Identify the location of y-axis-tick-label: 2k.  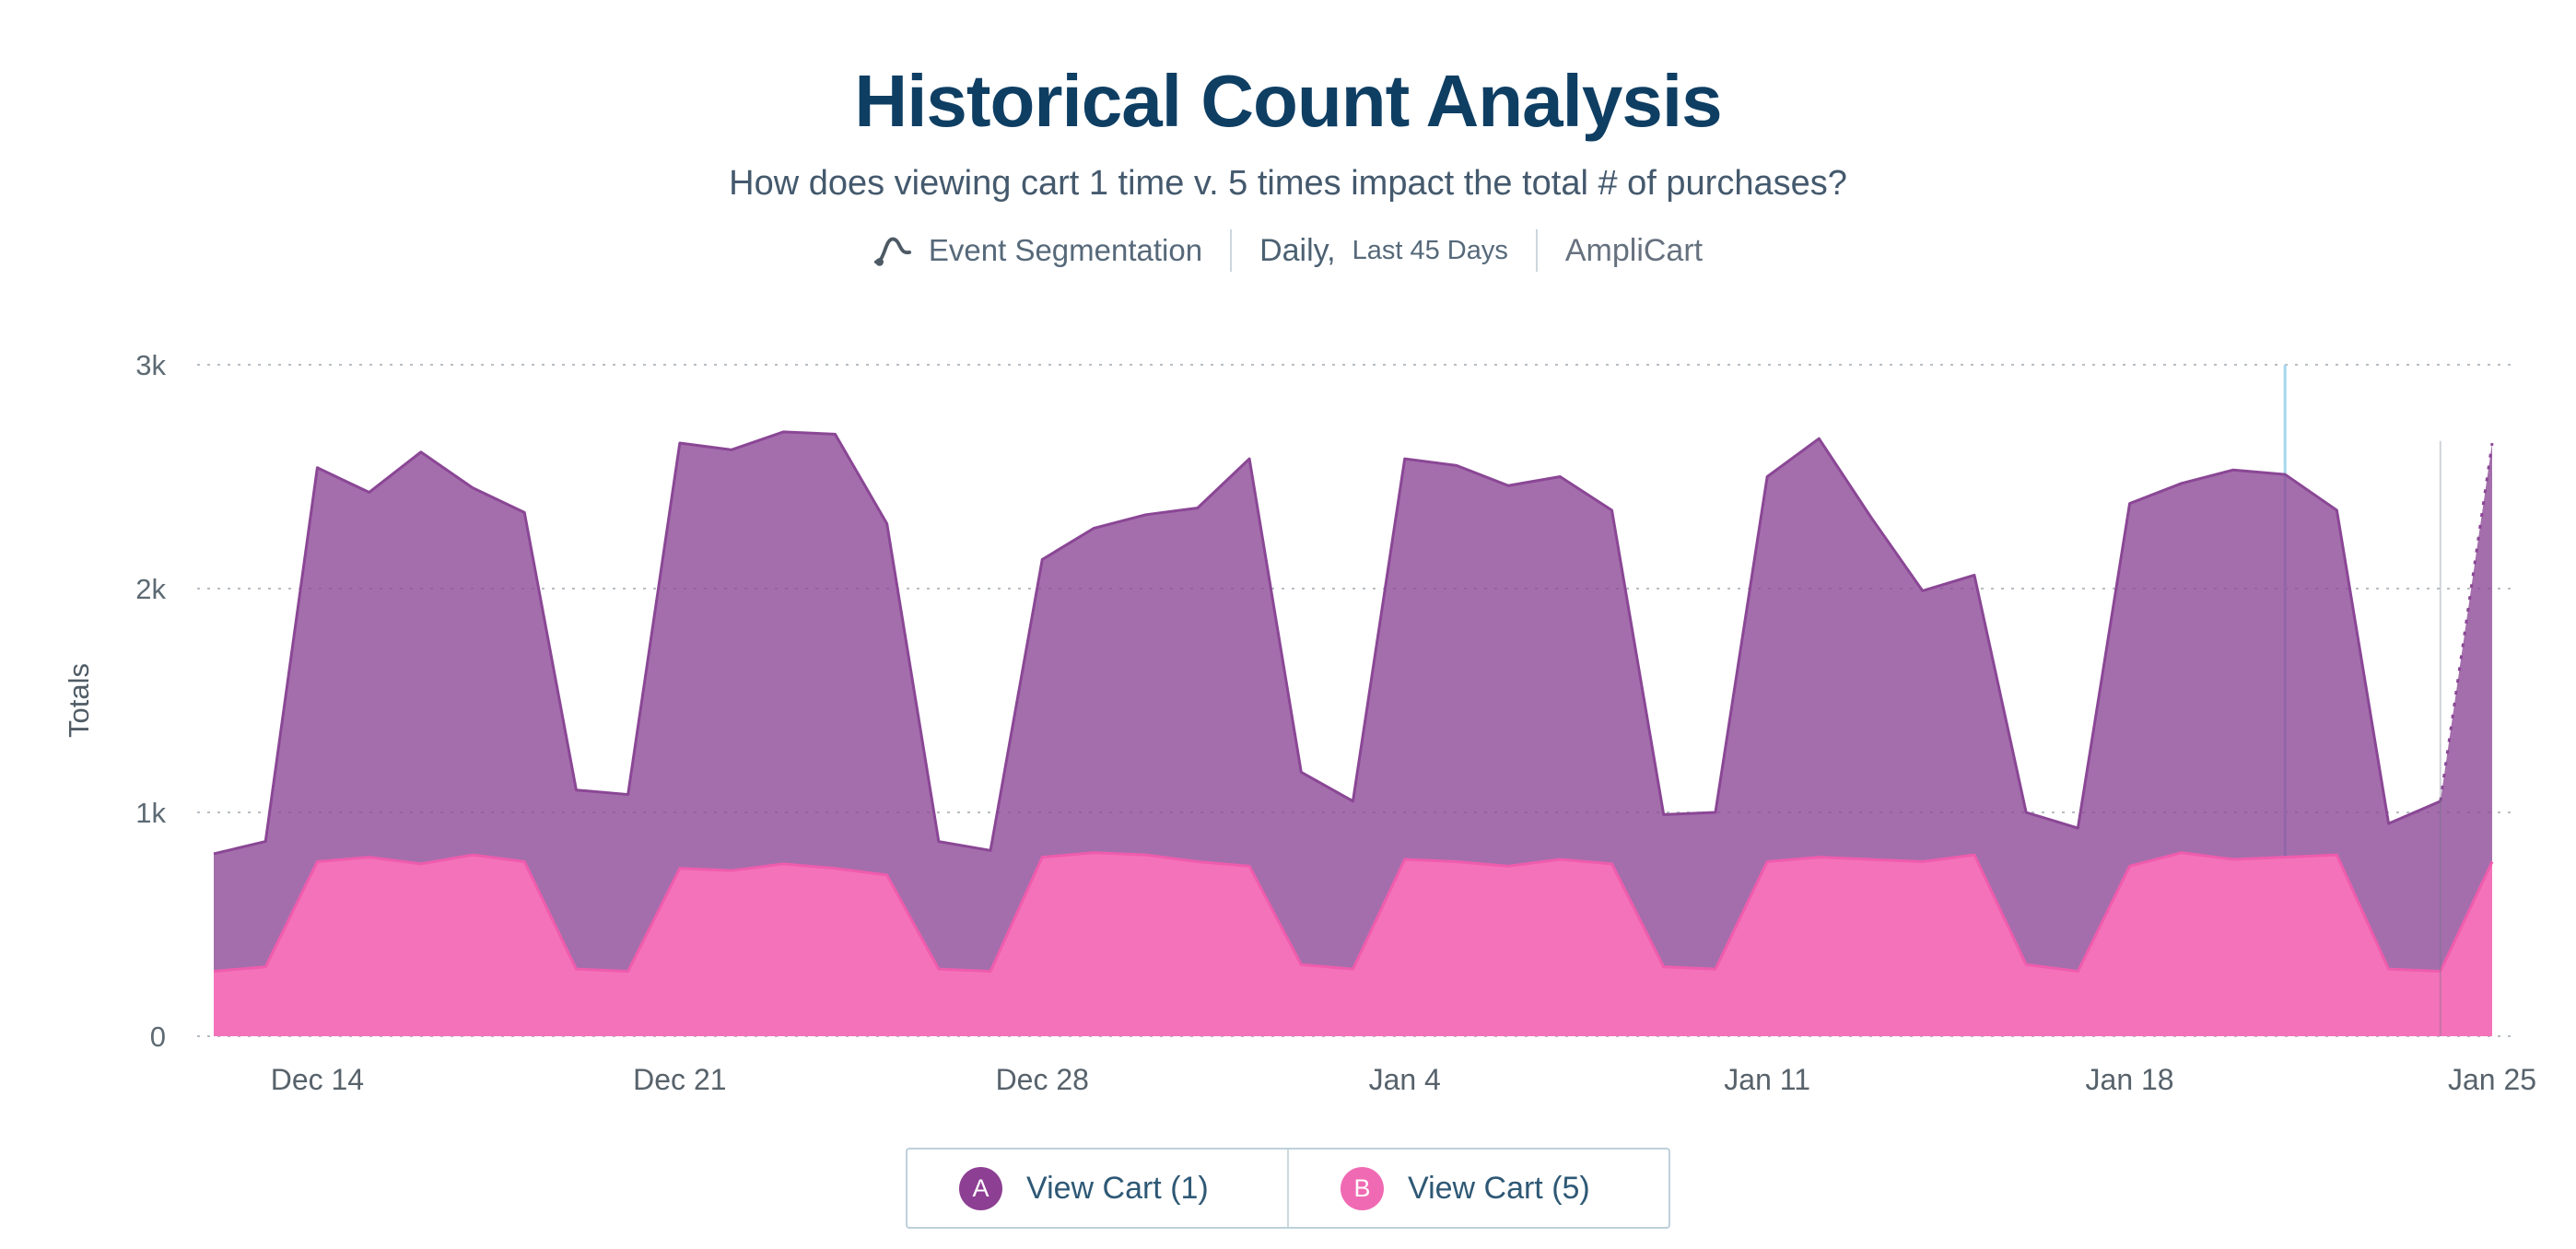
(150, 589).